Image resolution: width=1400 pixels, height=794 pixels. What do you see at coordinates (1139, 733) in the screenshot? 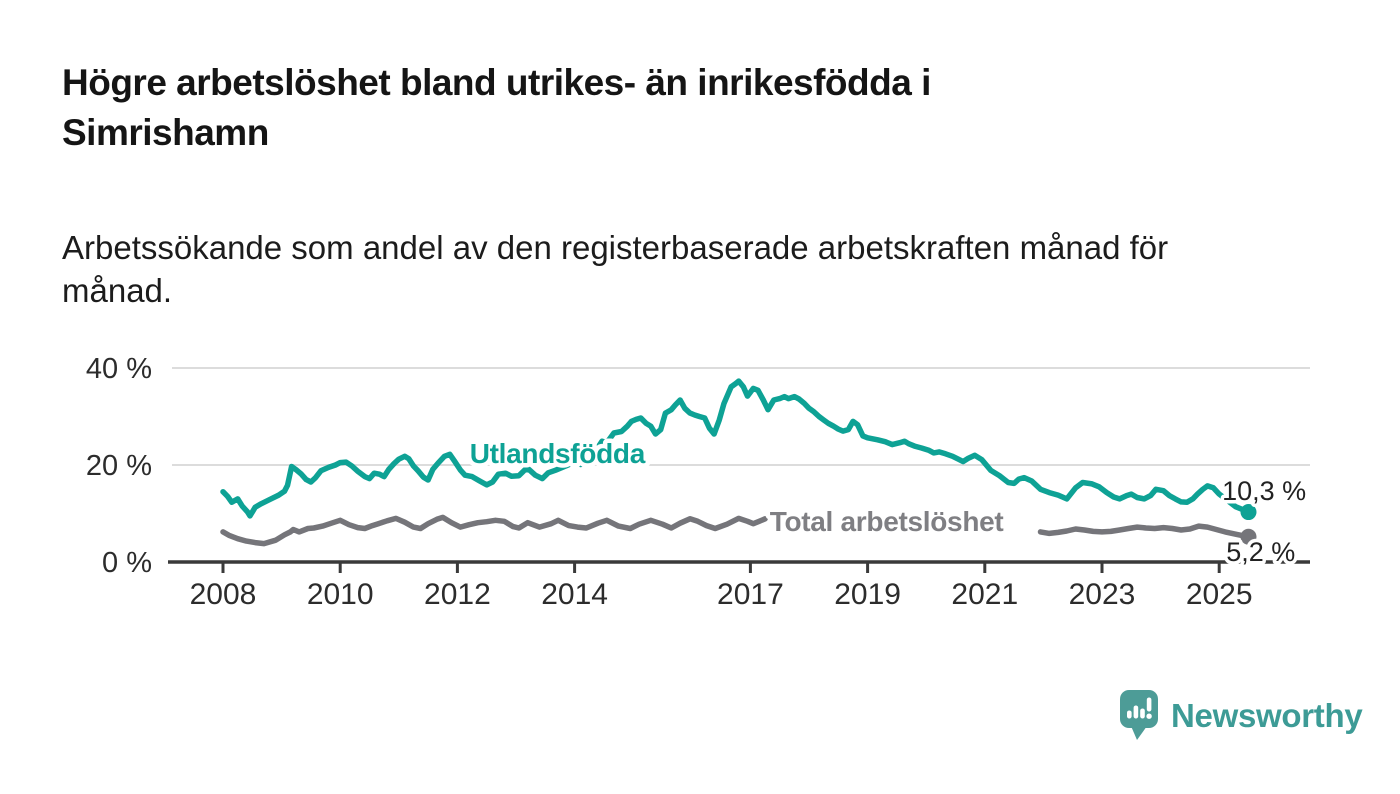
I see `bubble-tail` at bounding box center [1139, 733].